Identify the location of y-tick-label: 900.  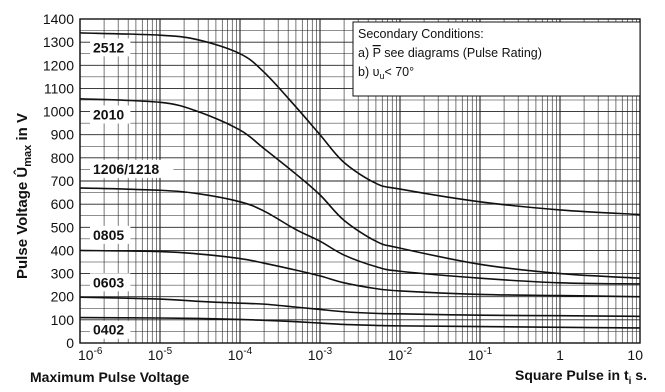
(63, 135).